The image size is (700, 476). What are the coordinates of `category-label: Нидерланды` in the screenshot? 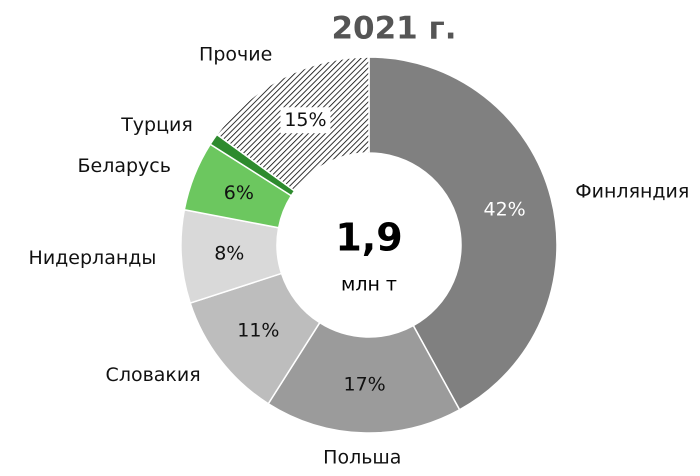 It's located at (93, 258).